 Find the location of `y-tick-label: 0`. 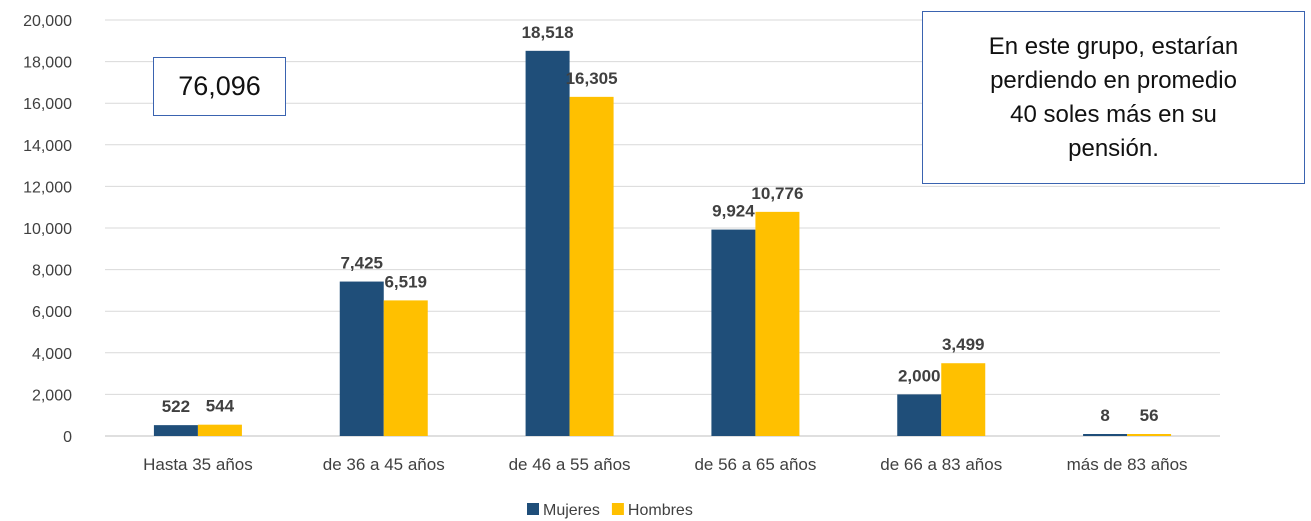

y-tick-label: 0 is located at coordinates (67, 437).